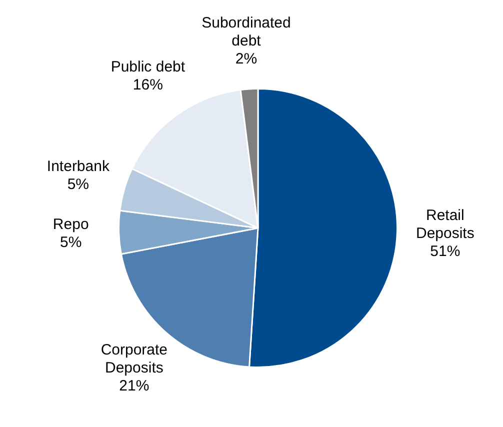 The height and width of the screenshot is (427, 503). I want to click on slice-label: Public debt, so click(148, 67).